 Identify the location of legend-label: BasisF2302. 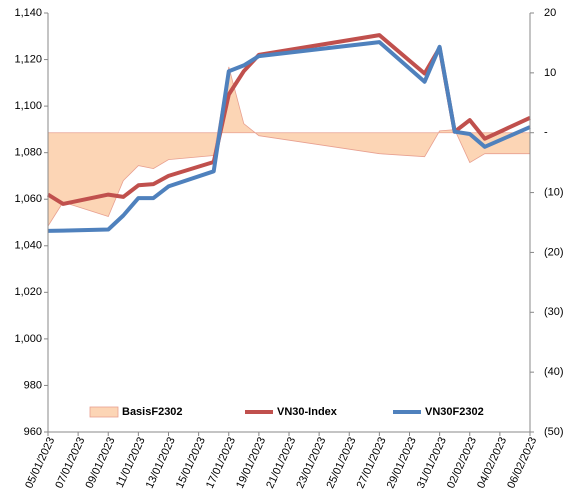
(152, 412).